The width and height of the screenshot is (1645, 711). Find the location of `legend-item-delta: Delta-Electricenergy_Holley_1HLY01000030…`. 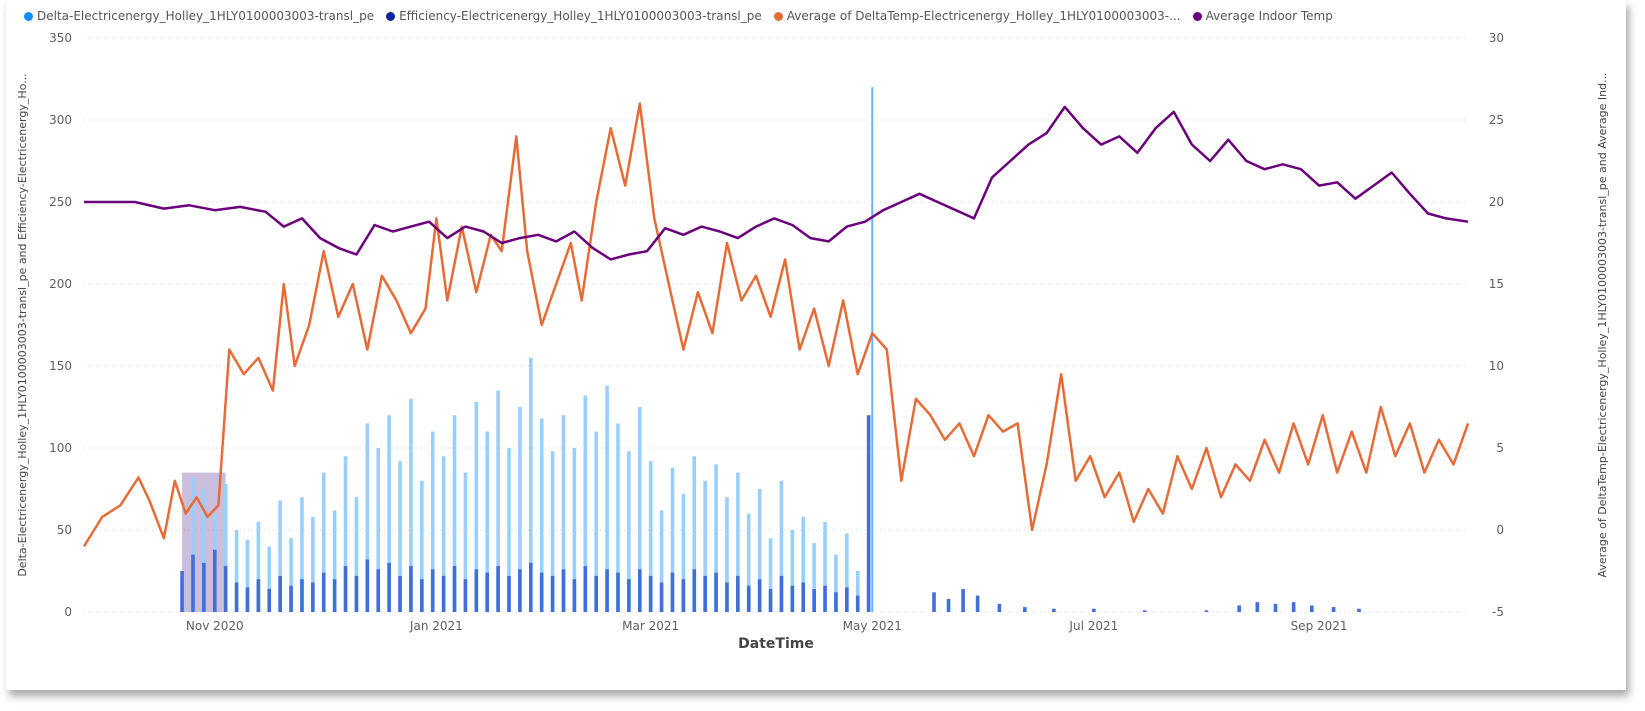

legend-item-delta: Delta-Electricenergy_Holley_1HLY01000030… is located at coordinates (199, 16).